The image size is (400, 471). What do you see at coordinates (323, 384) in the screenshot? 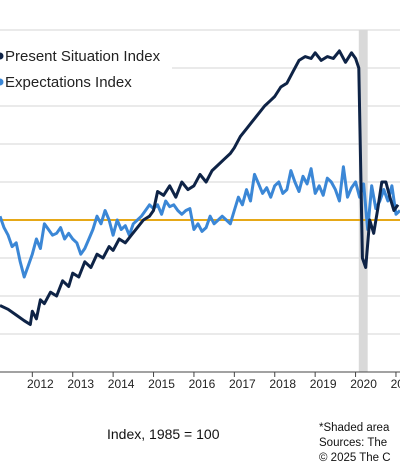
I see `x-tick-label: 2019` at bounding box center [323, 384].